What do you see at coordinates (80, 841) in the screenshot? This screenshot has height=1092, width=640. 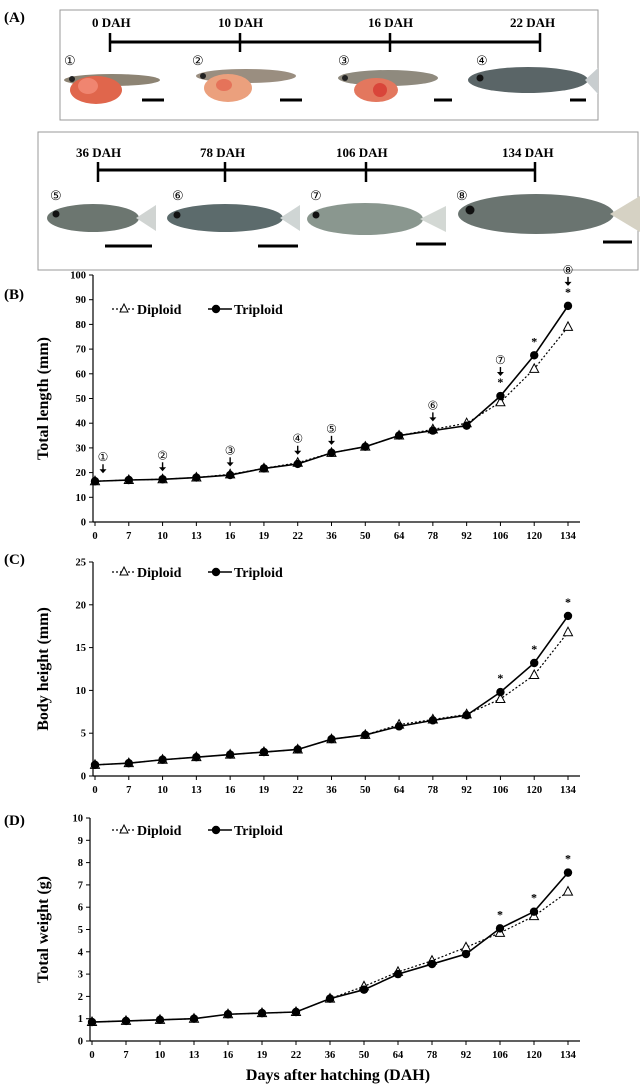 I see `y-tick-label: 9` at bounding box center [80, 841].